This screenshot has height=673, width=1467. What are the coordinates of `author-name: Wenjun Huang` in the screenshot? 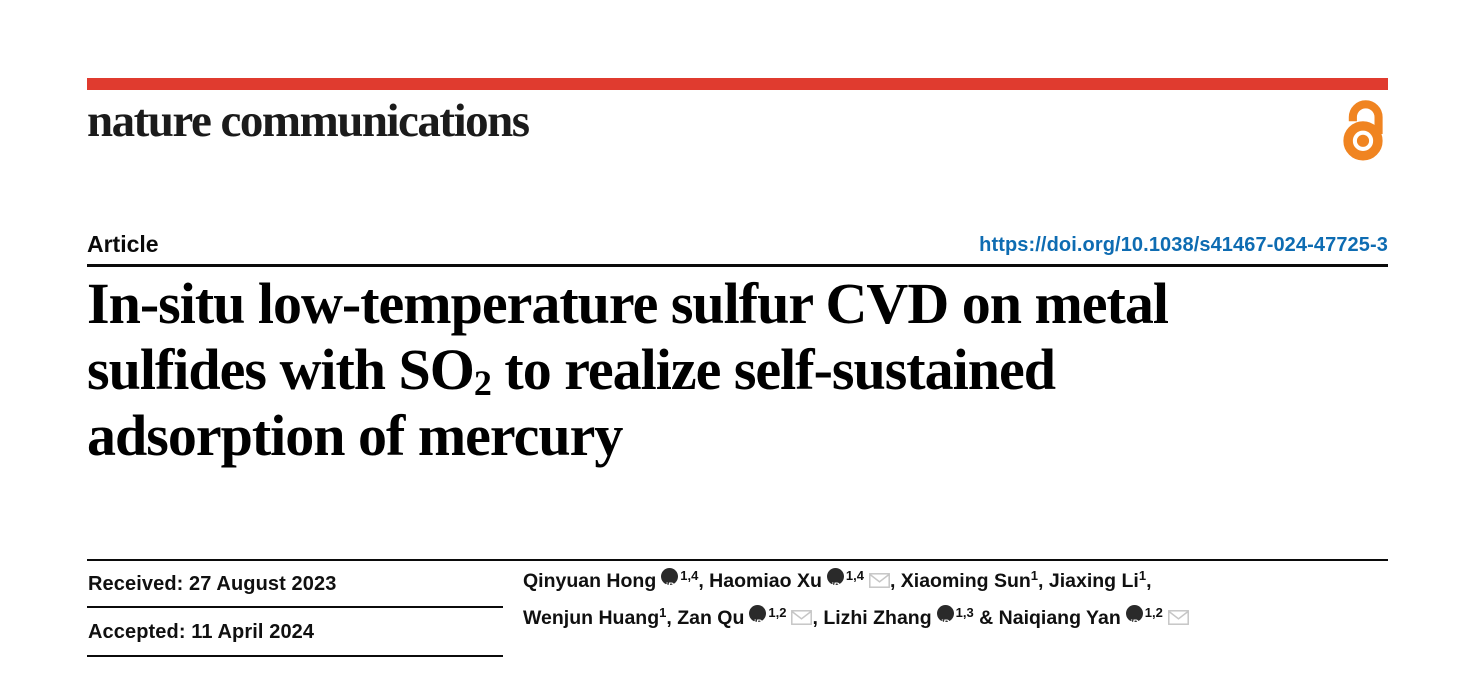 It's located at (591, 618).